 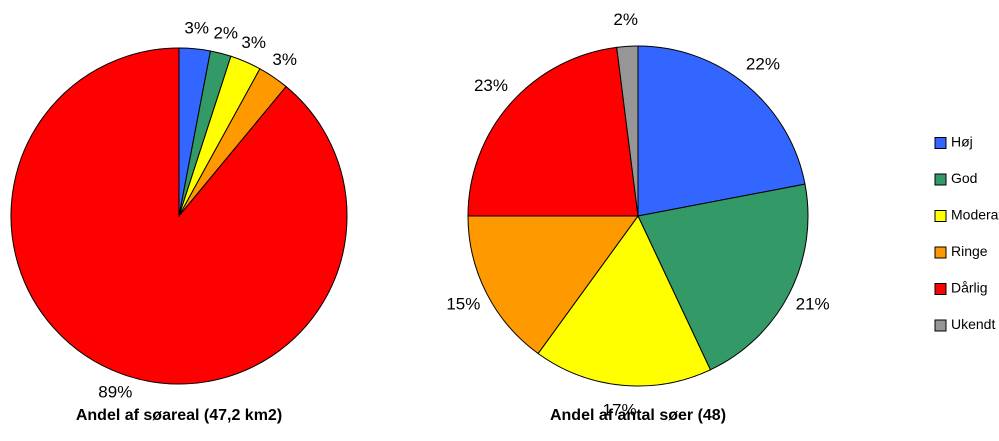 What do you see at coordinates (491, 85) in the screenshot?
I see `data-label: 23%` at bounding box center [491, 85].